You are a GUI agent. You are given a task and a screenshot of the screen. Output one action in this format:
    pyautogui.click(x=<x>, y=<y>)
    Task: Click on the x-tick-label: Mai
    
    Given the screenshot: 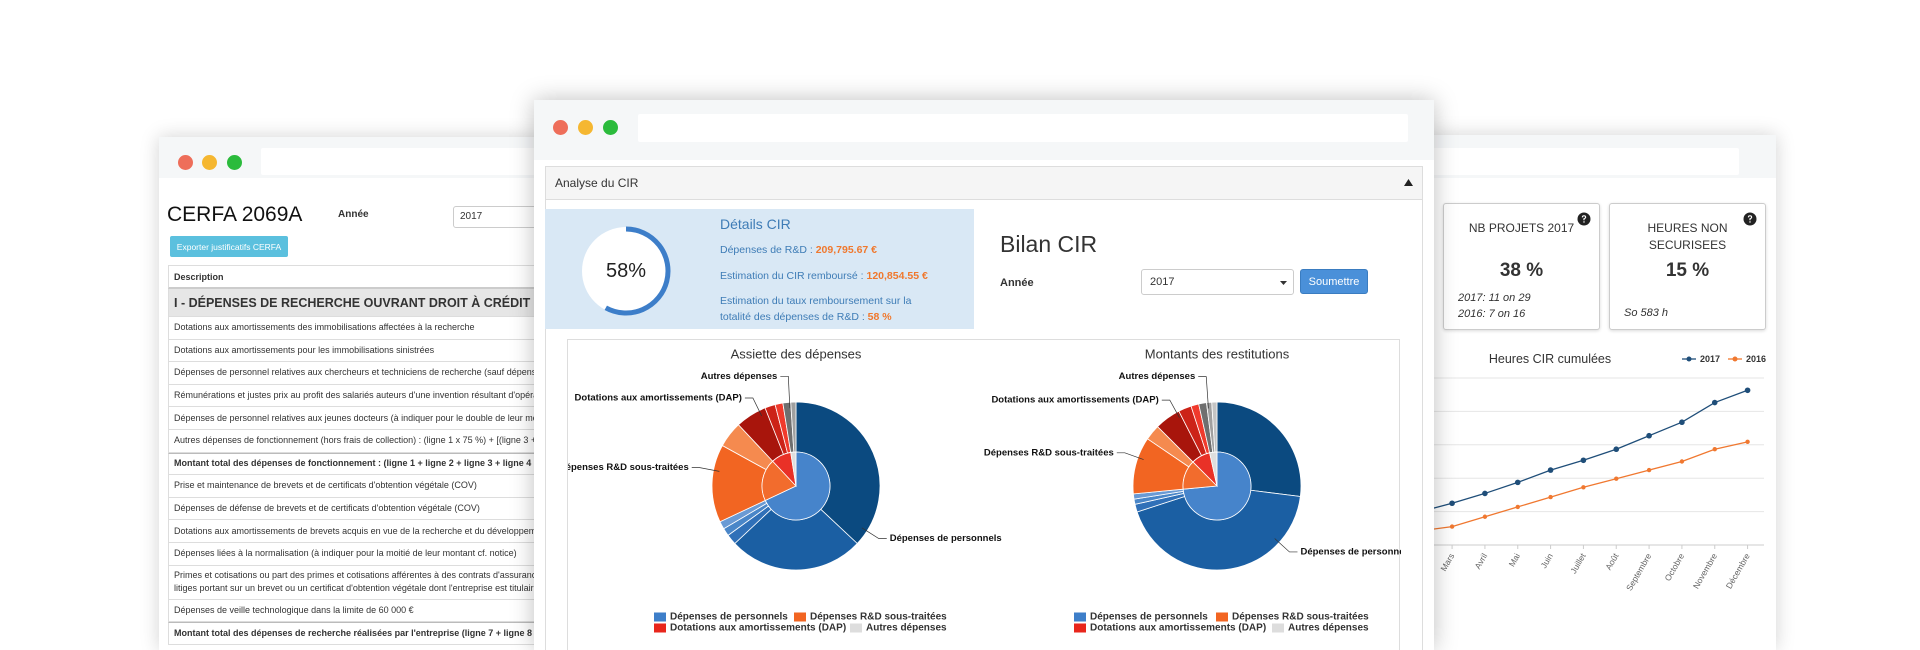 What is the action you would take?
    pyautogui.click(x=1515, y=559)
    